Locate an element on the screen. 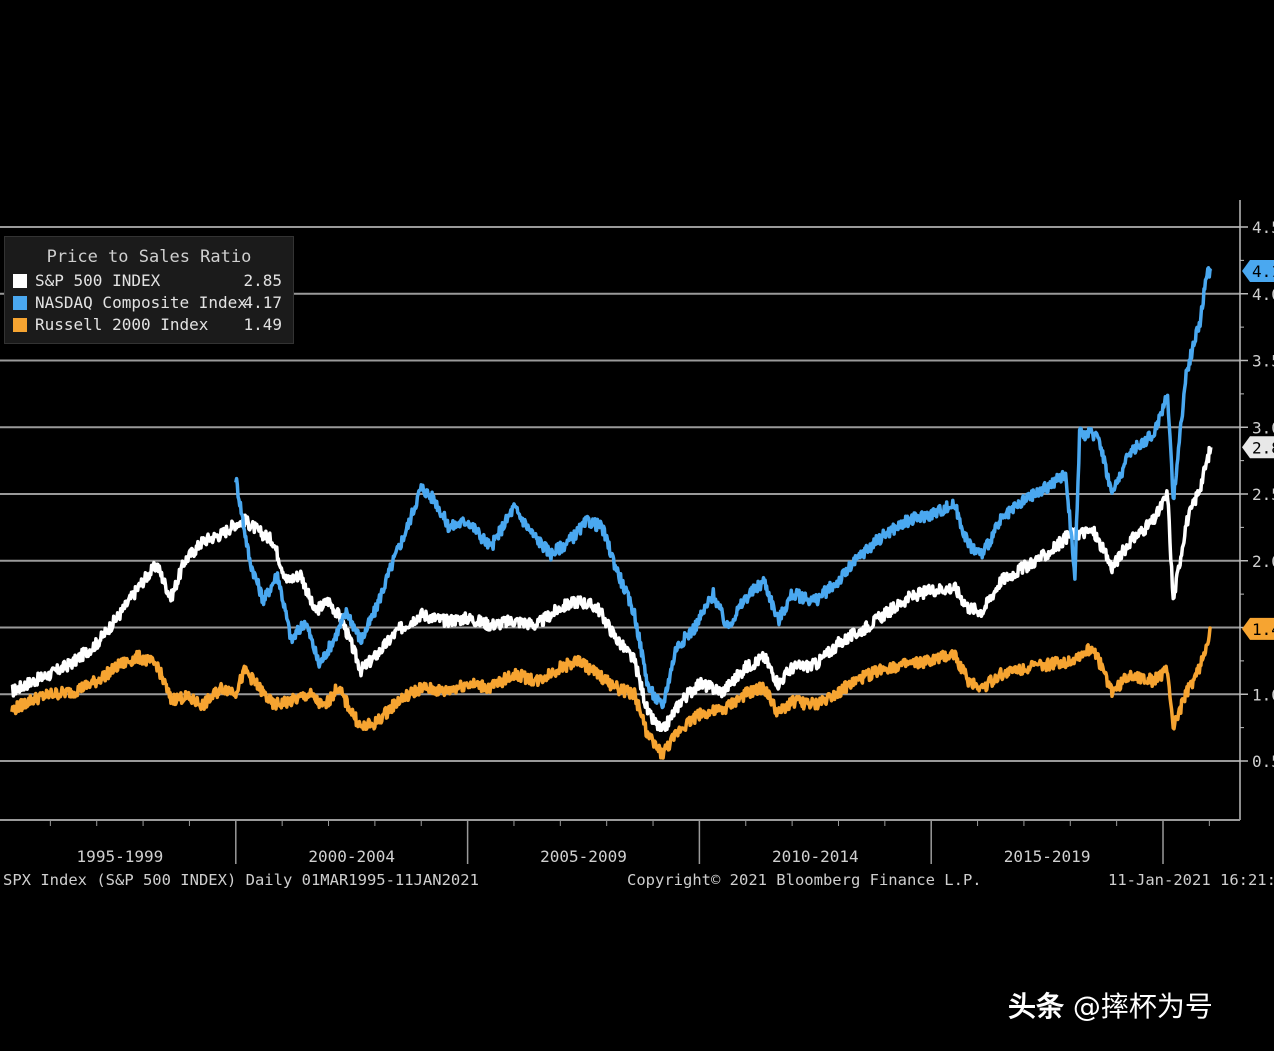 The image size is (1274, 1051). legend-value: 2.85 is located at coordinates (262, 280).